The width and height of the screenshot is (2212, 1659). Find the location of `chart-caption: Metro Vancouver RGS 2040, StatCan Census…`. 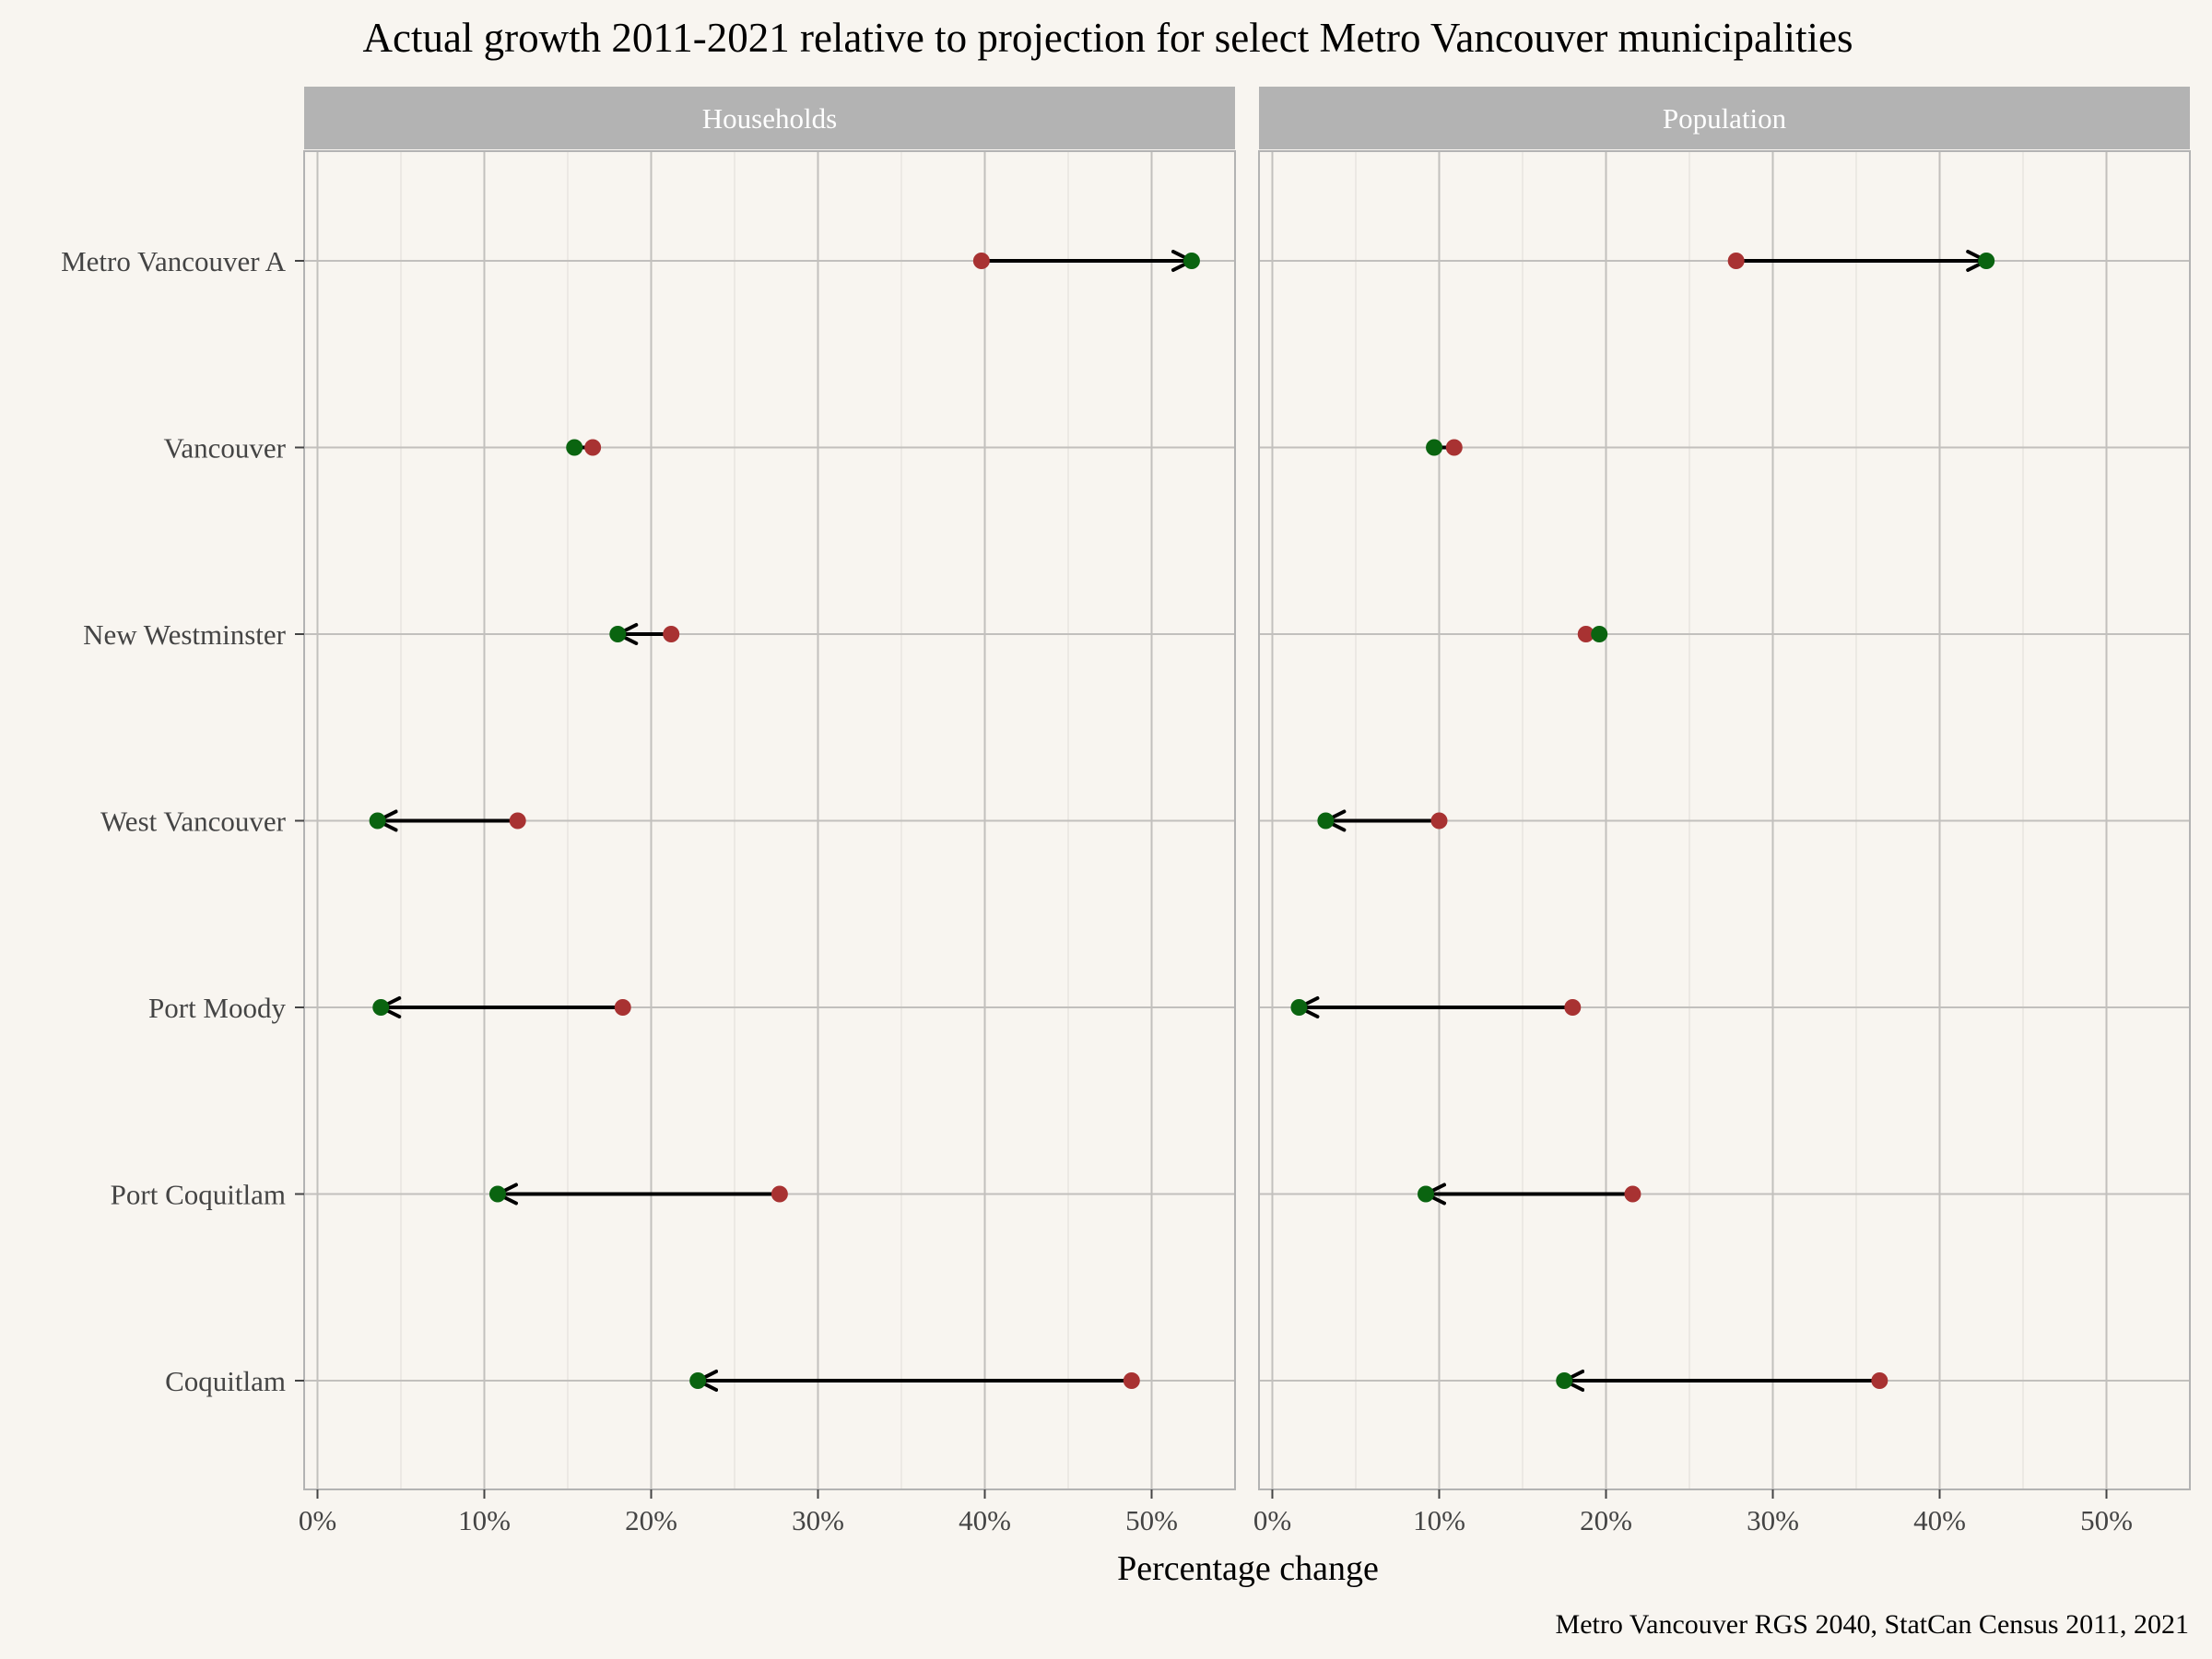

chart-caption: Metro Vancouver RGS 2040, StatCan Census… is located at coordinates (1872, 1624).